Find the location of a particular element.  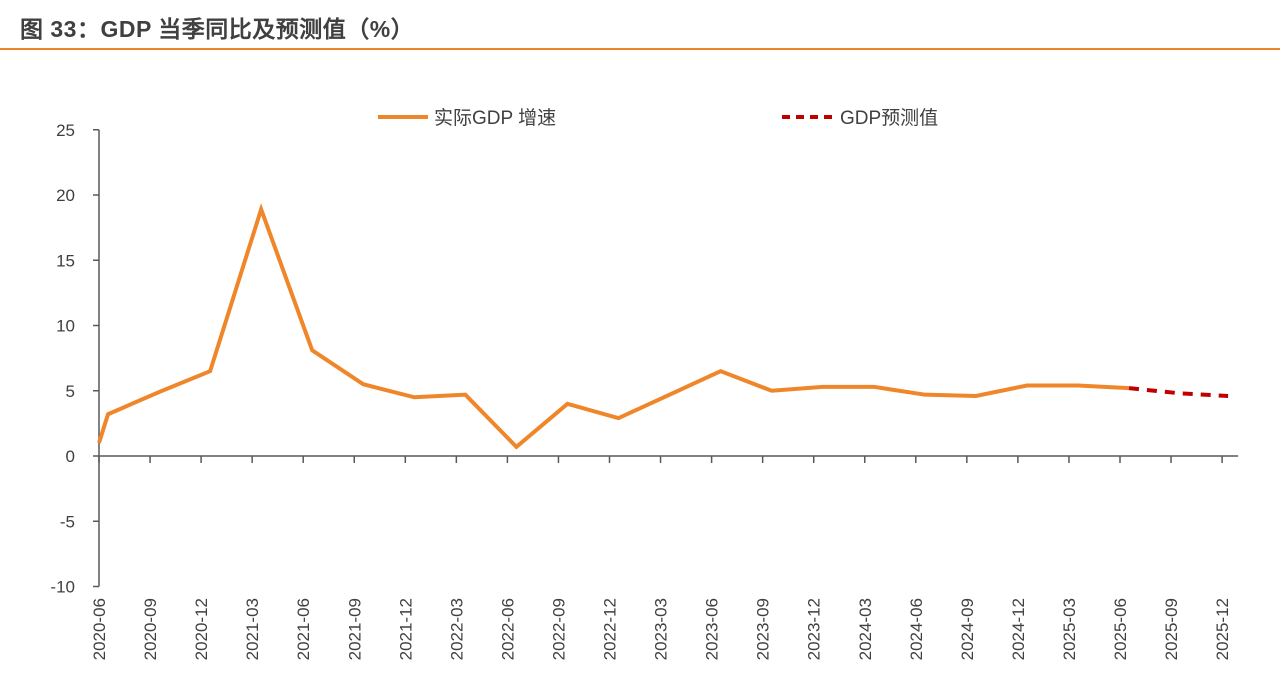

x-tick-label: 2022-06 is located at coordinates (507, 629).